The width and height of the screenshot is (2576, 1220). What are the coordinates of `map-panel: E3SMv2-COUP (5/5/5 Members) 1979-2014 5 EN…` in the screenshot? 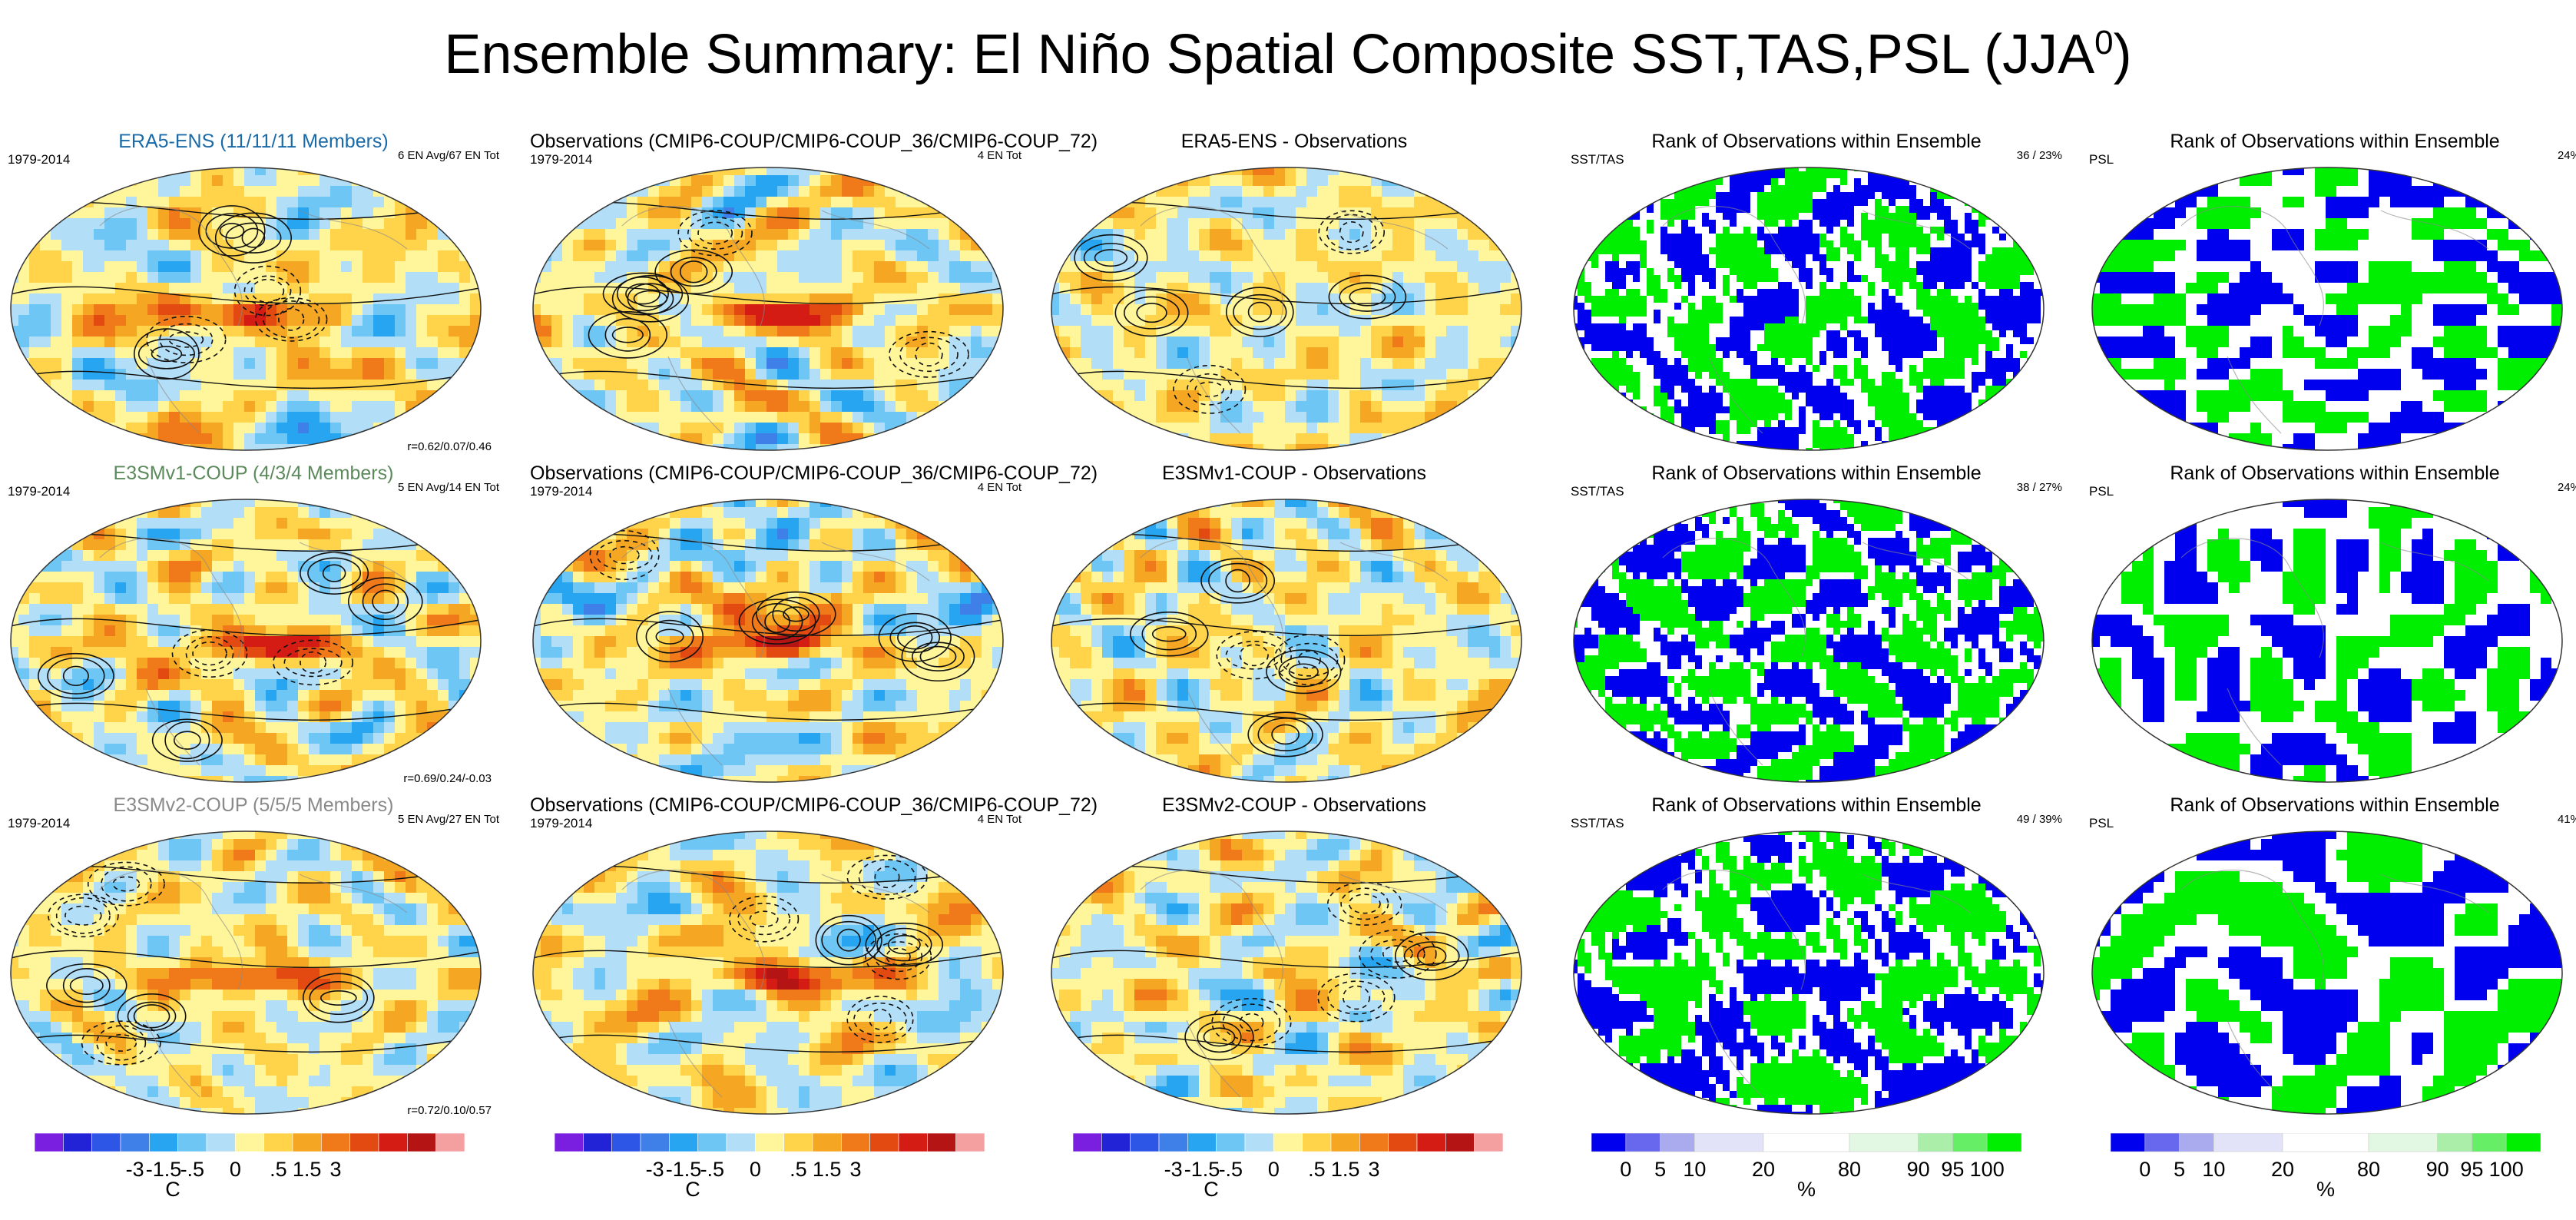 It's located at (254, 955).